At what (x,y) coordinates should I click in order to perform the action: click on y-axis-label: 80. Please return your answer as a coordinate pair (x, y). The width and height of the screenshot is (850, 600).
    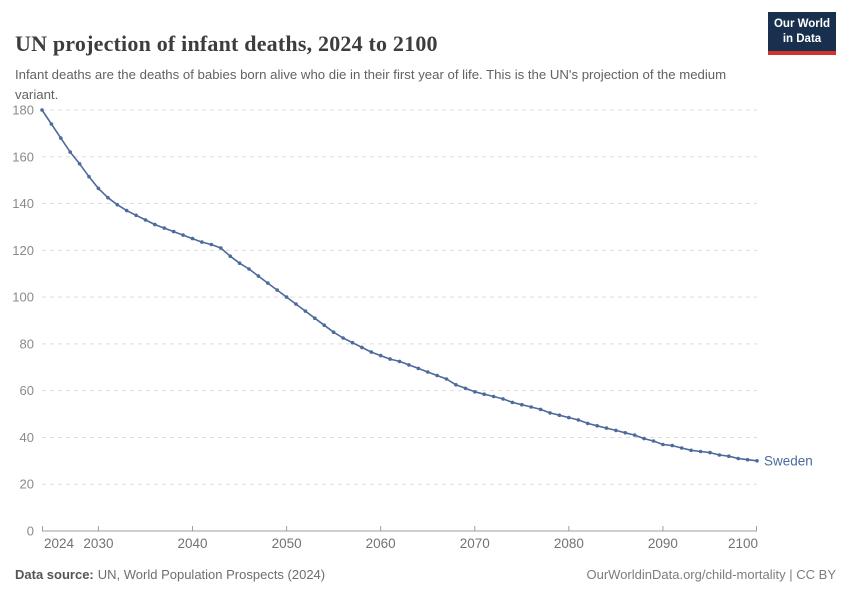
    Looking at the image, I should click on (27, 343).